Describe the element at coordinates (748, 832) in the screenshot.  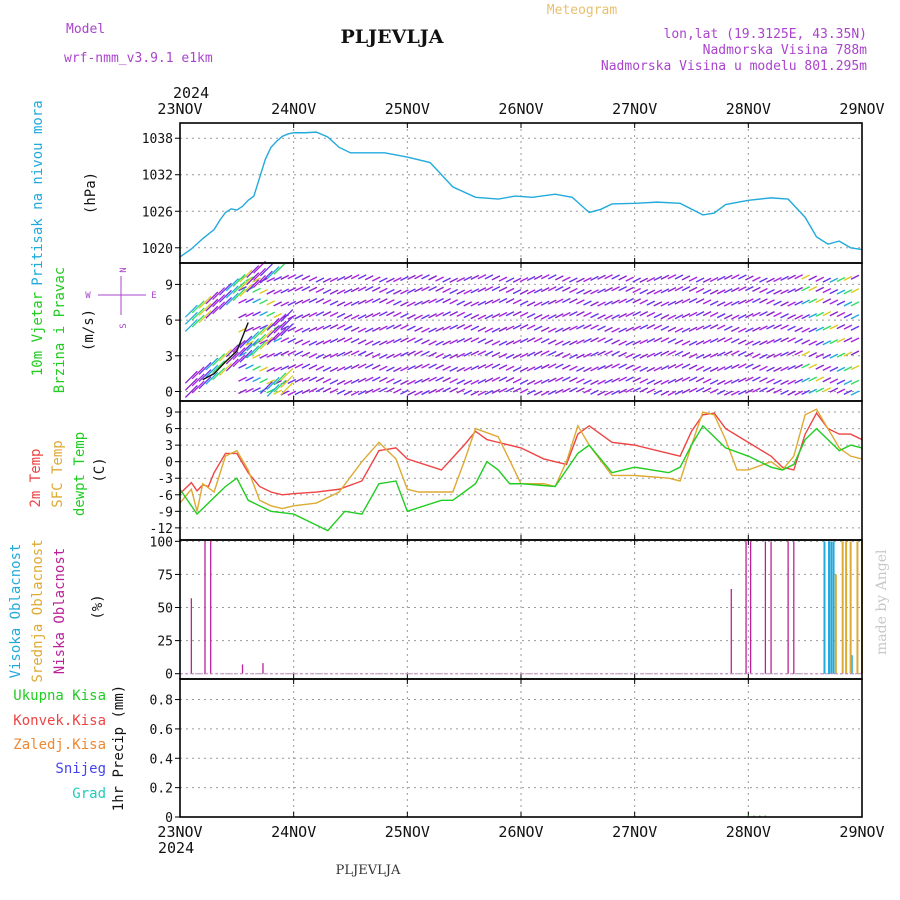
I see `x-label-bottom: 28NOV` at that location.